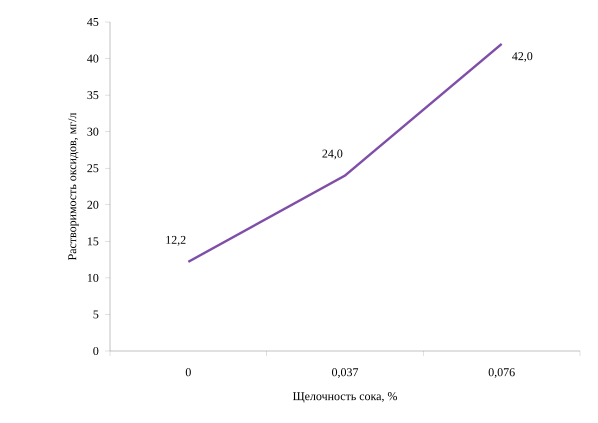 This screenshot has width=598, height=423. Describe the element at coordinates (332, 155) in the screenshot. I see `data-label: 24,0` at that location.